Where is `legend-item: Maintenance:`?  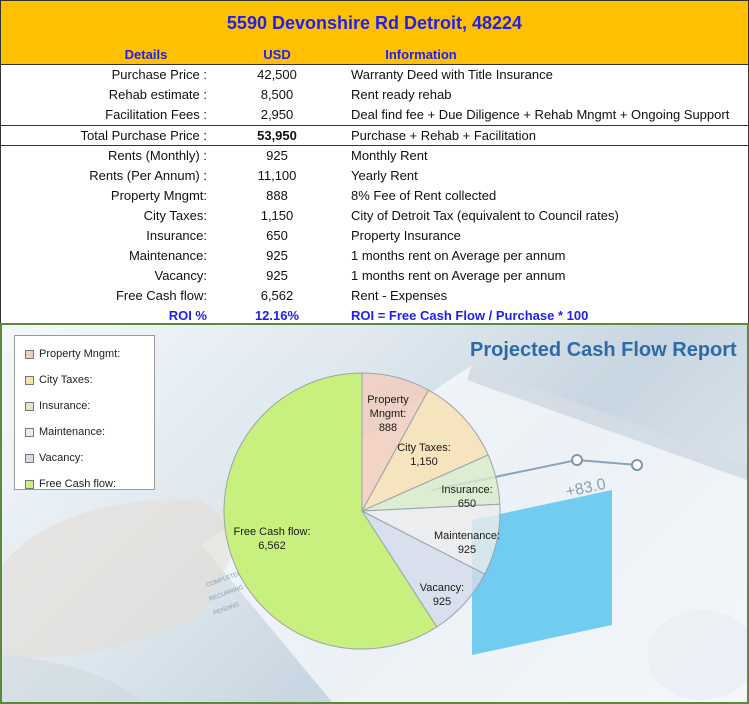 legend-item: Maintenance: is located at coordinates (65, 432).